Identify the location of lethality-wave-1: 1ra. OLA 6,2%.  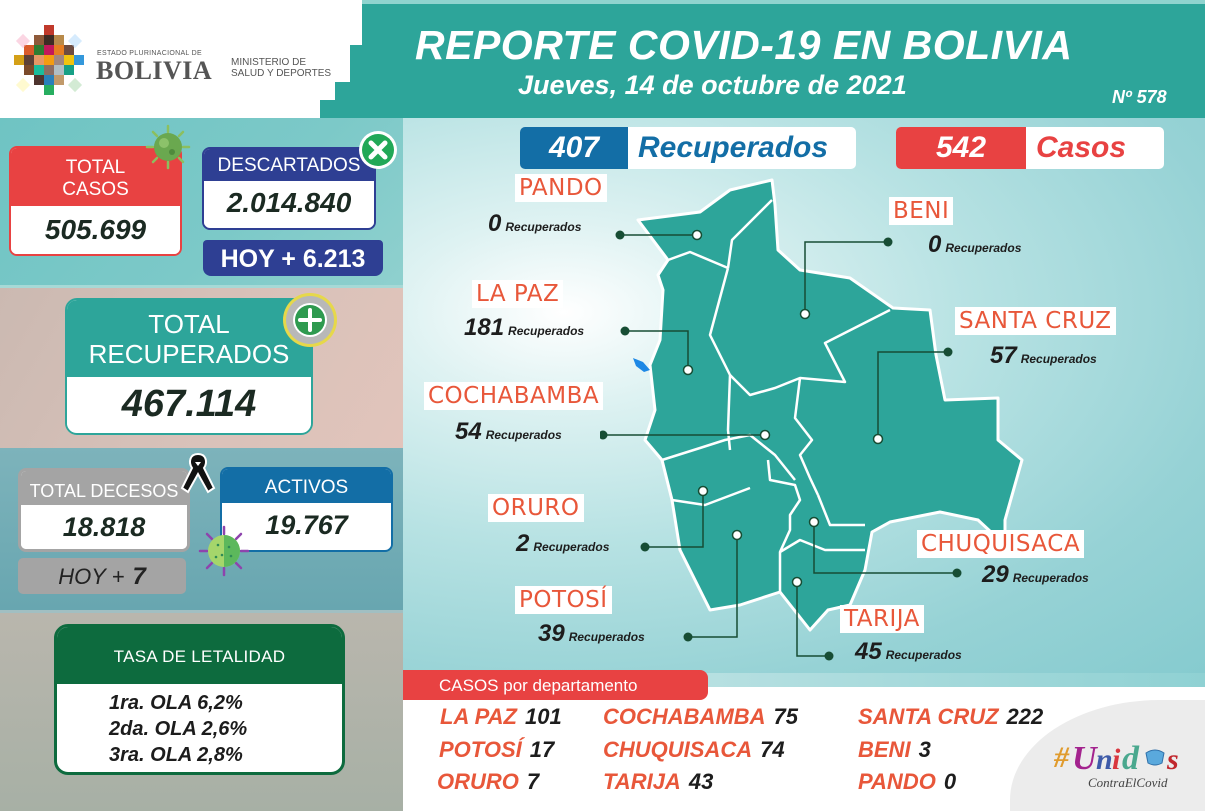
(176, 703).